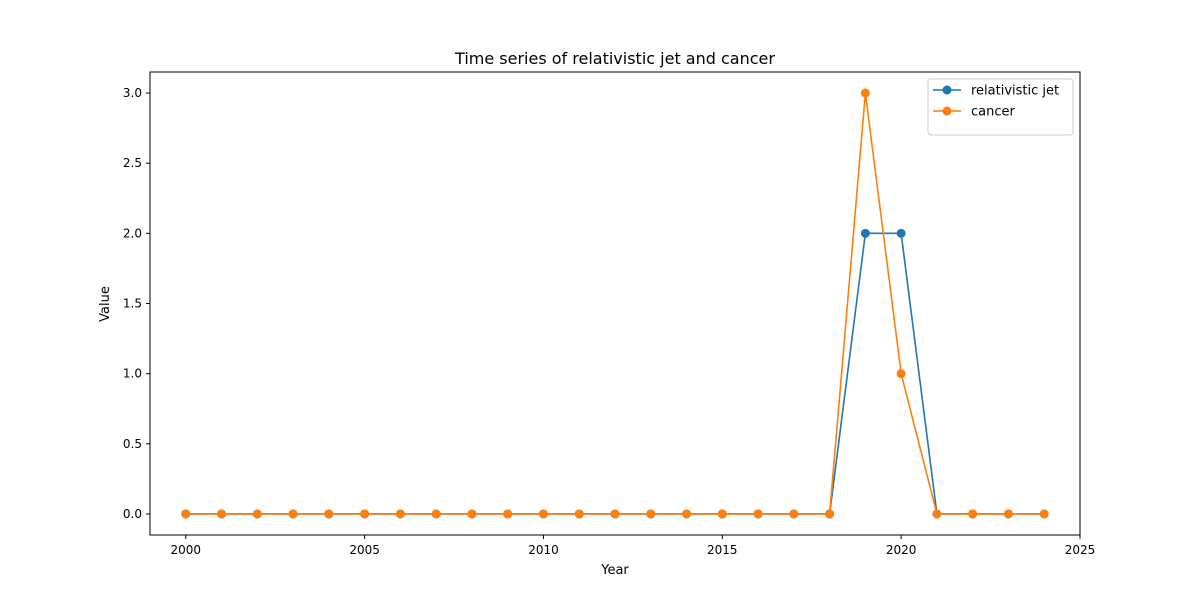 The image size is (1200, 604). I want to click on legend-label: relativistic jet, so click(1015, 91).